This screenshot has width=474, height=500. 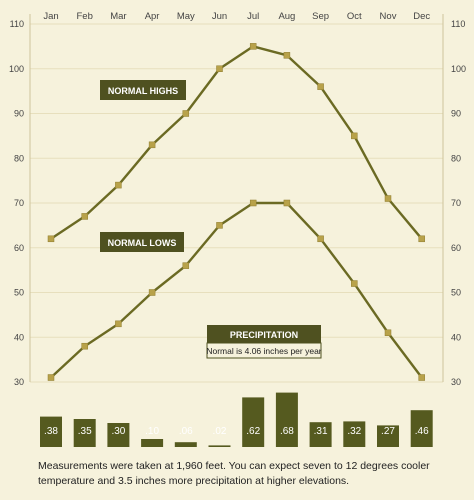 What do you see at coordinates (456, 158) in the screenshot?
I see `y-tick-right: 80` at bounding box center [456, 158].